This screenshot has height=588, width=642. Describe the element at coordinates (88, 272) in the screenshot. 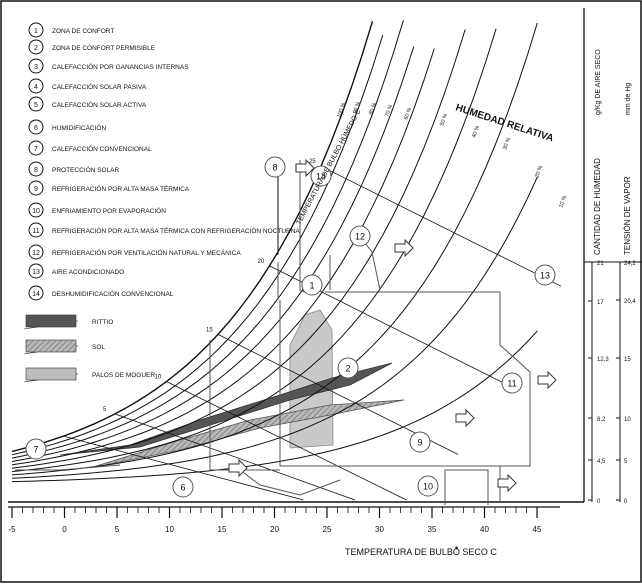

I see `legend-text: AIRE ACONDICIONADO` at that location.